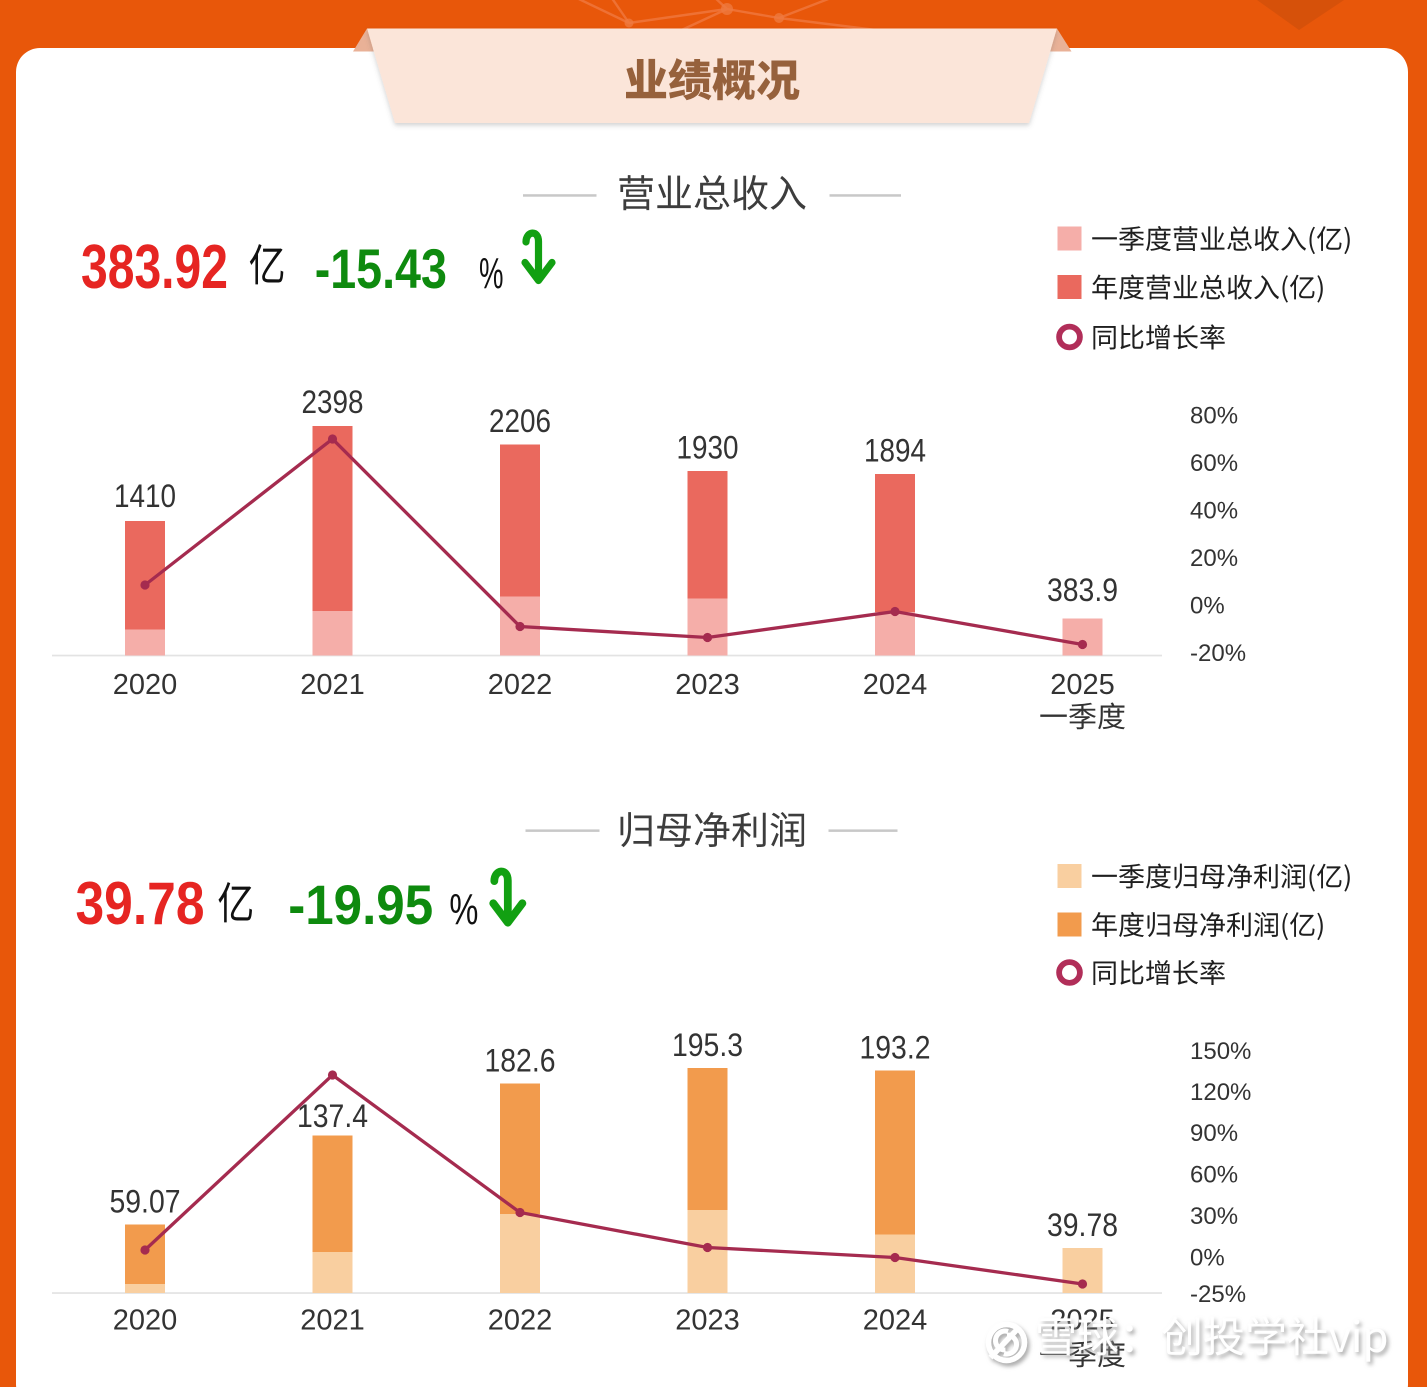  Describe the element at coordinates (1214, 511) in the screenshot. I see `svg-text: 40%` at that location.